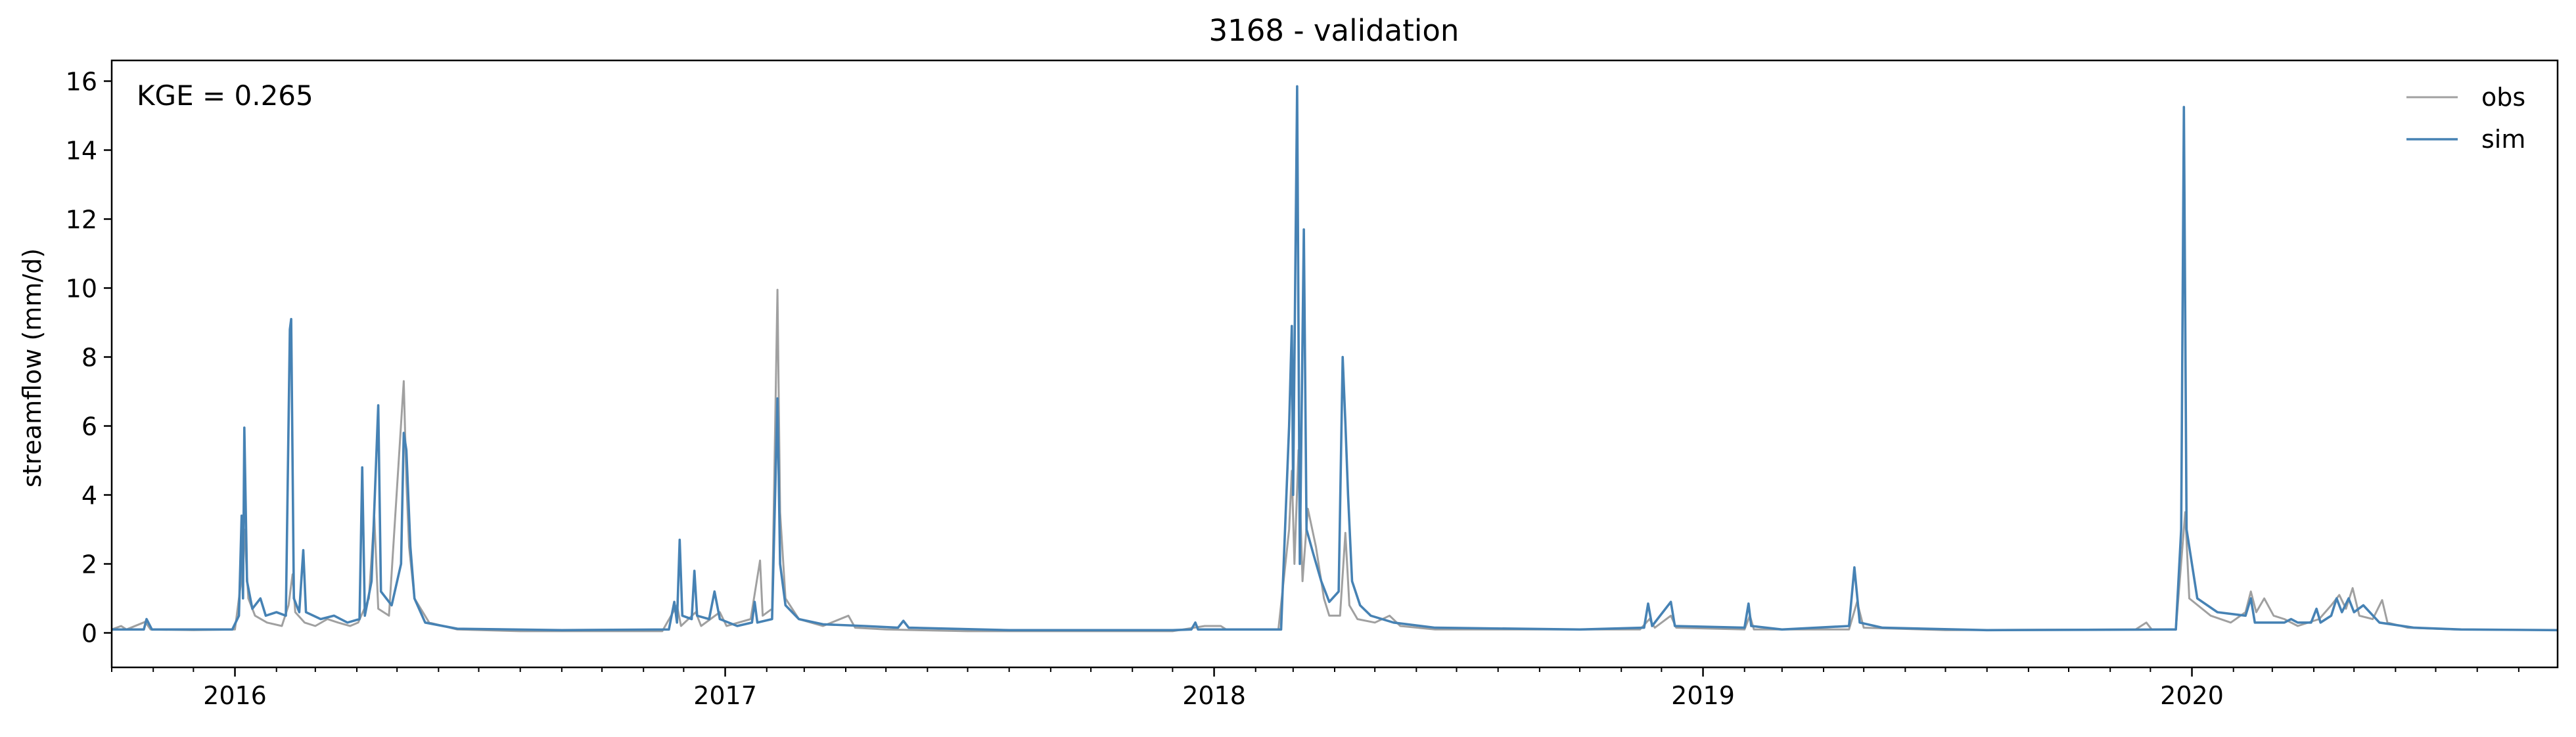 The image size is (2576, 737). Describe the element at coordinates (82, 151) in the screenshot. I see `y-tick-label: 14` at that location.